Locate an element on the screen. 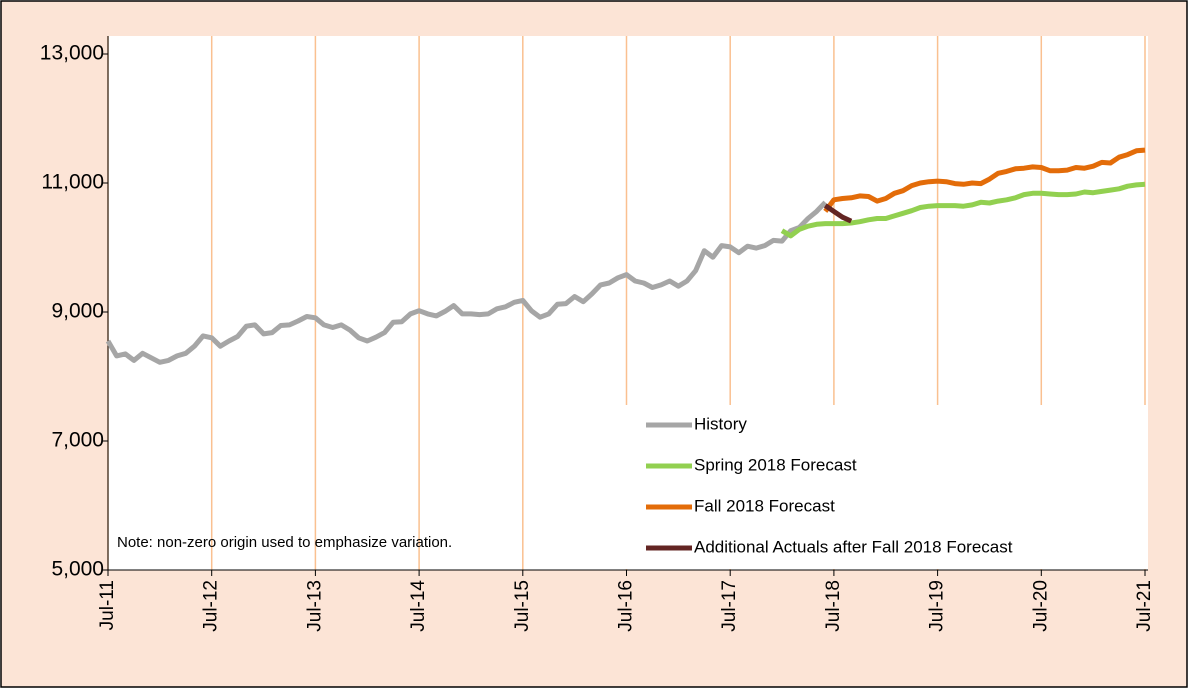 Image resolution: width=1189 pixels, height=694 pixels. legend-label: Fall 2018 Forecast is located at coordinates (764, 505).